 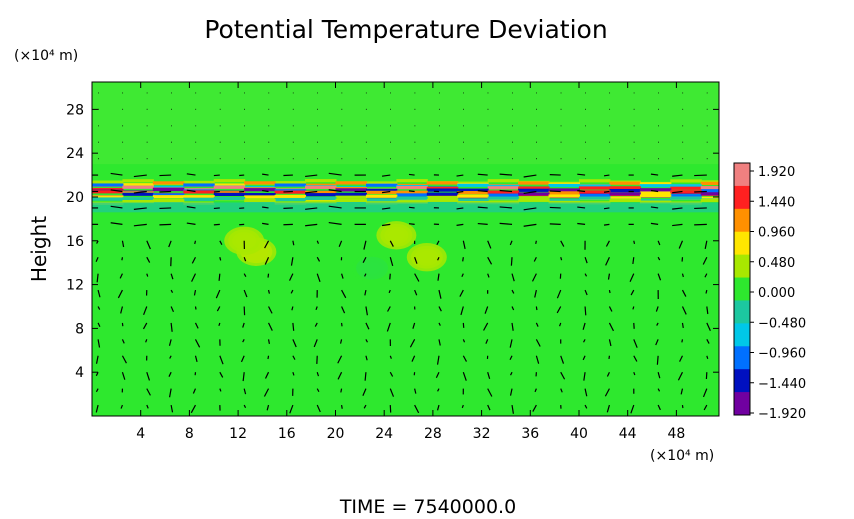 What do you see at coordinates (776, 263) in the screenshot?
I see `colorbar-label: 0.480` at bounding box center [776, 263].